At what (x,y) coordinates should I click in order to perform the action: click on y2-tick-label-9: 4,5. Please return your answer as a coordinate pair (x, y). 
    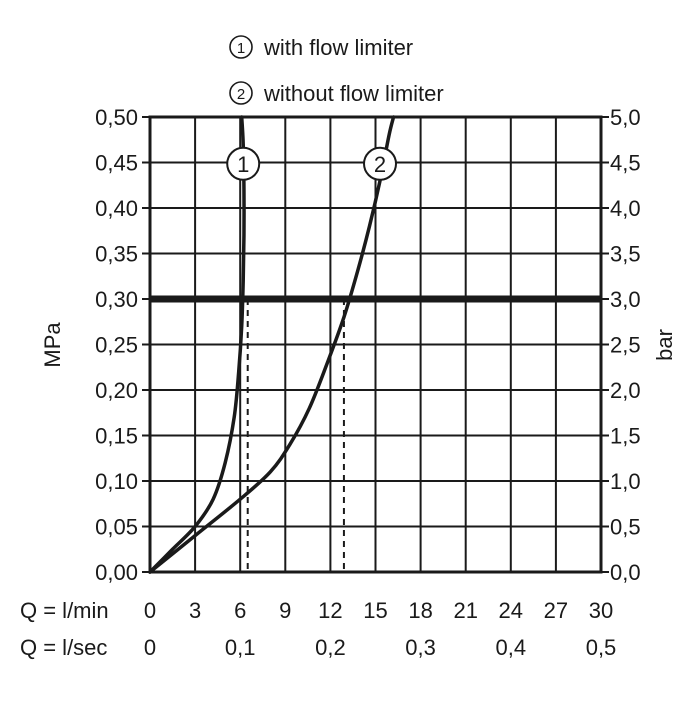
    Looking at the image, I should click on (625, 163).